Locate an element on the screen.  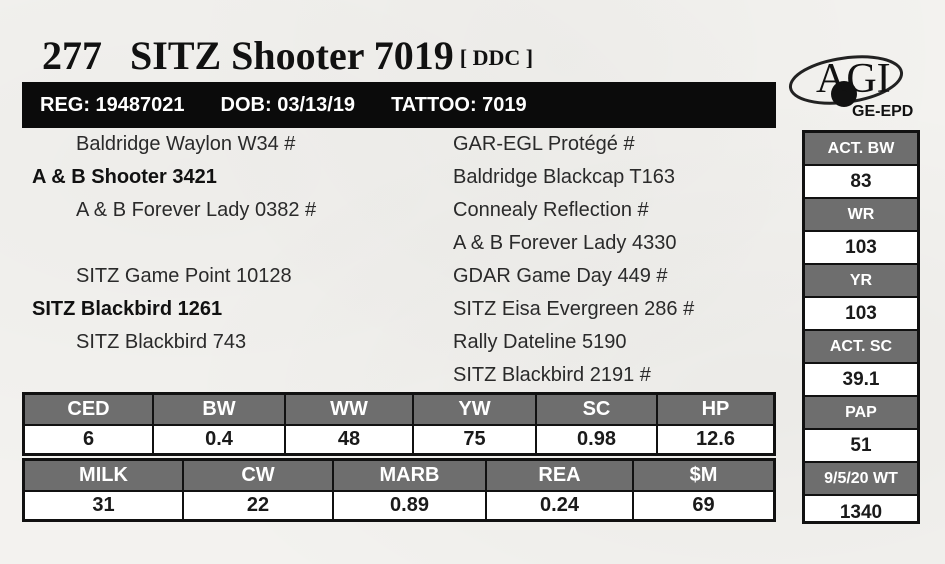
stat-value-act-sc: 39.1 is located at coordinates (861, 380).